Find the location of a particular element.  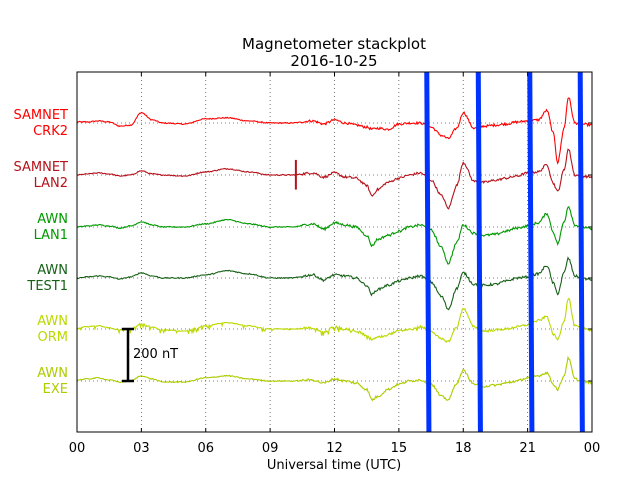

scale-bar-label: 200 nT is located at coordinates (155, 354).